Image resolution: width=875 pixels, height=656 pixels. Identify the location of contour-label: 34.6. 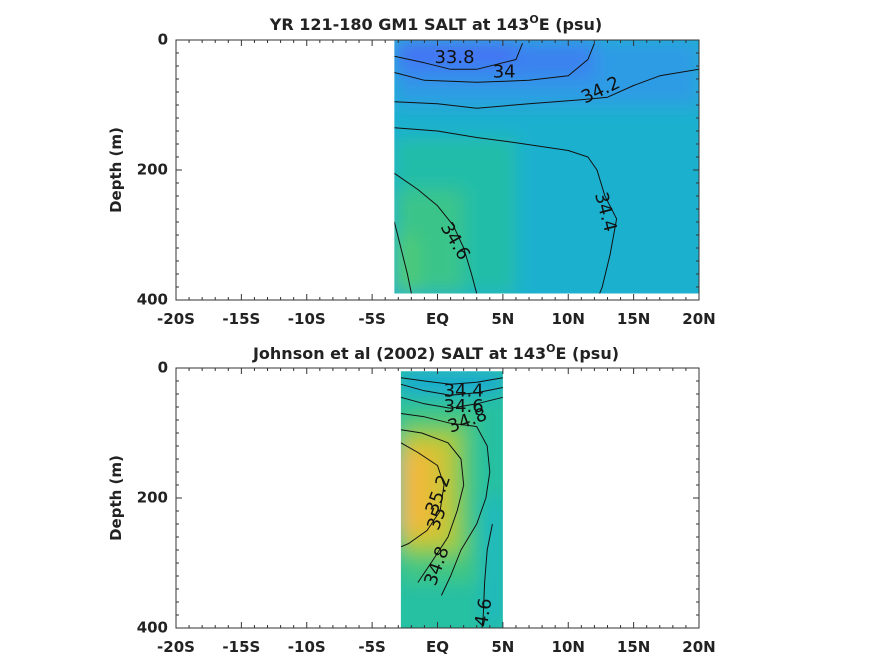
(464, 406).